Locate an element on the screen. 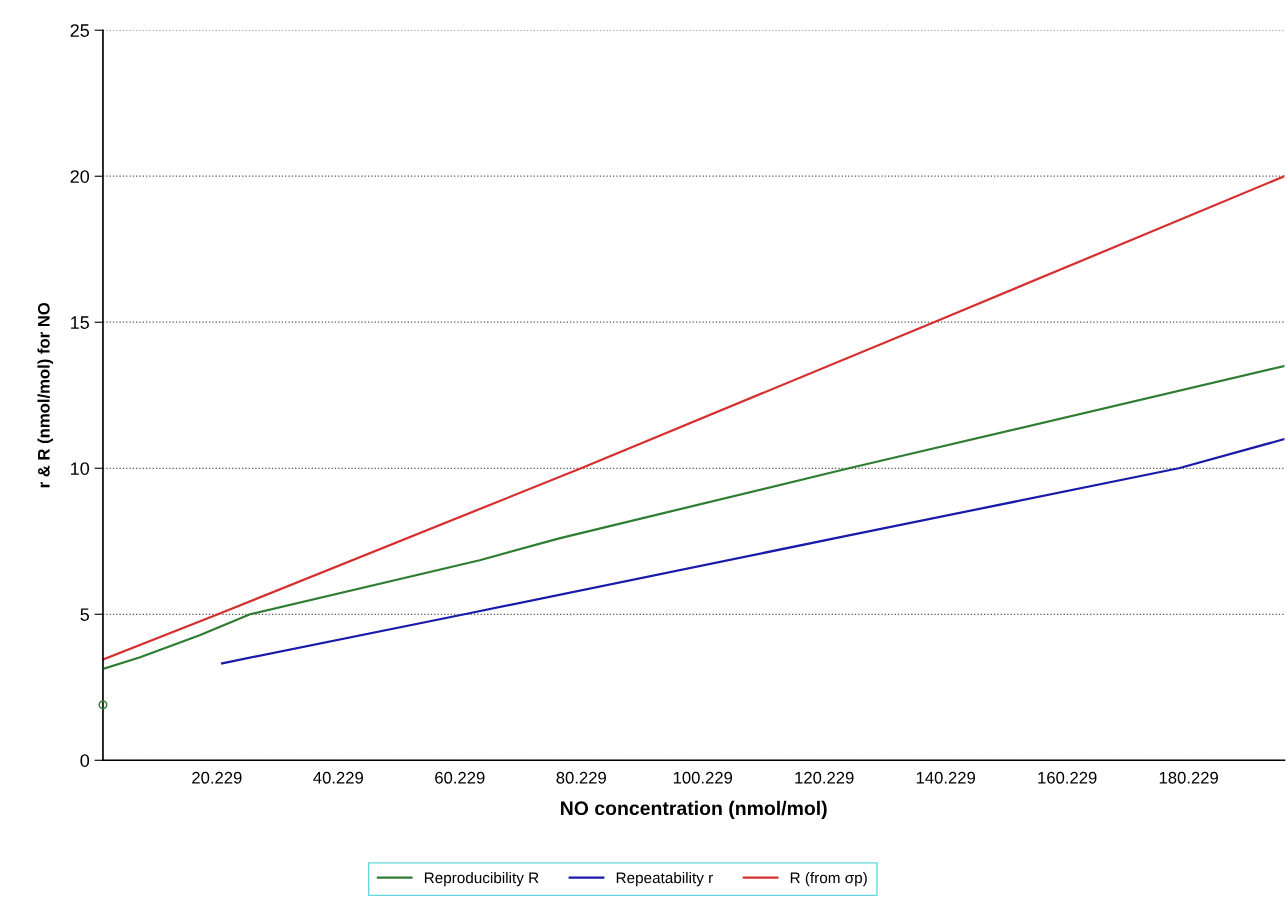  x-tick-label: 100.229 is located at coordinates (703, 777).